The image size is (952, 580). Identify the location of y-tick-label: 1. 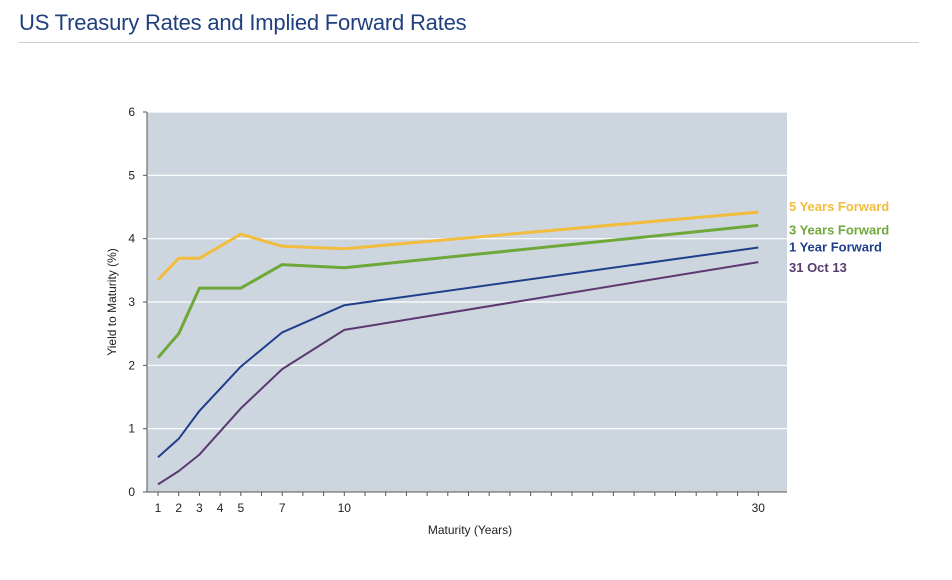
(131, 429).